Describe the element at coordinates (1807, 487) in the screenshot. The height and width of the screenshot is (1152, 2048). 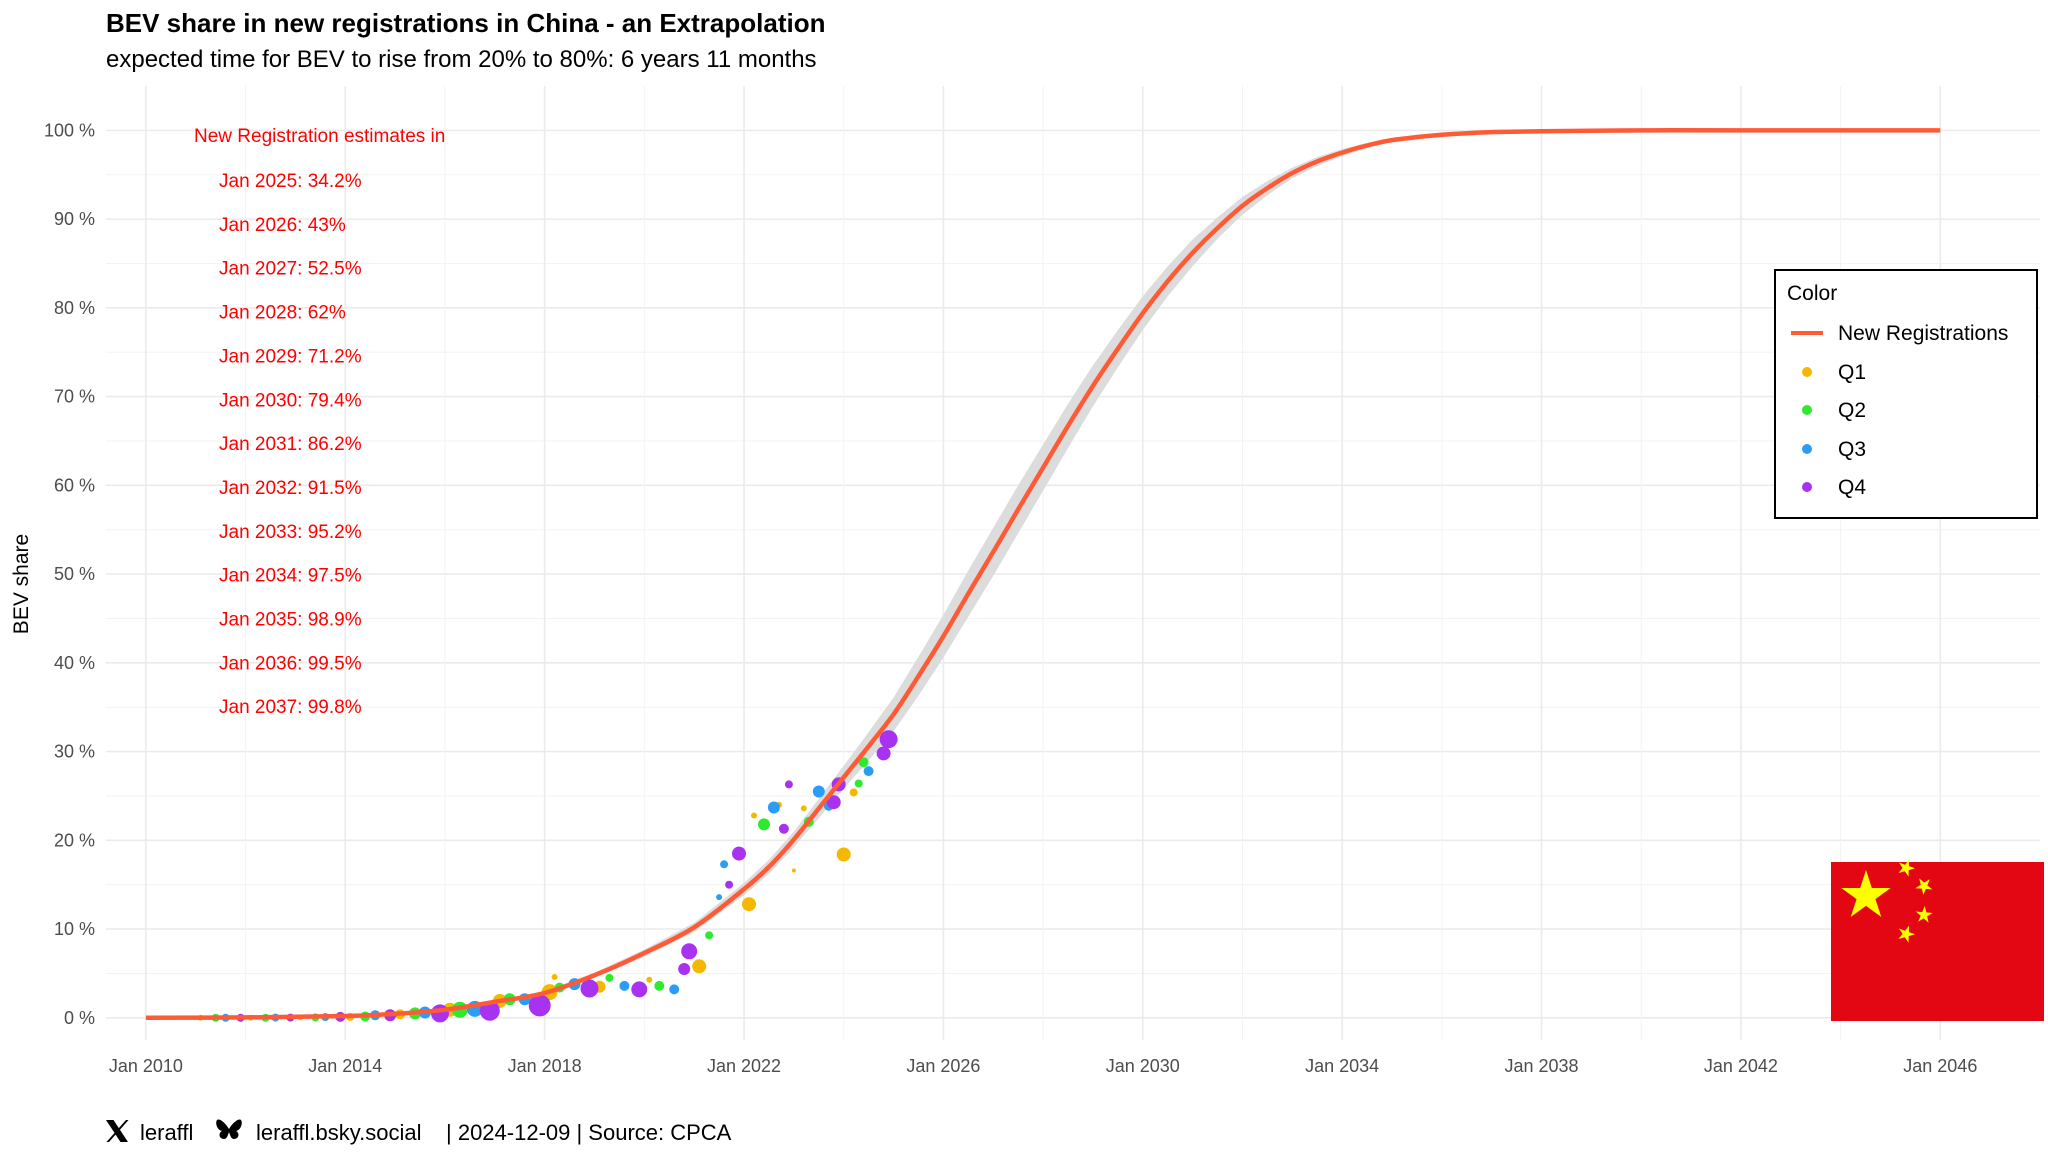
I see `legend-key-q4` at that location.